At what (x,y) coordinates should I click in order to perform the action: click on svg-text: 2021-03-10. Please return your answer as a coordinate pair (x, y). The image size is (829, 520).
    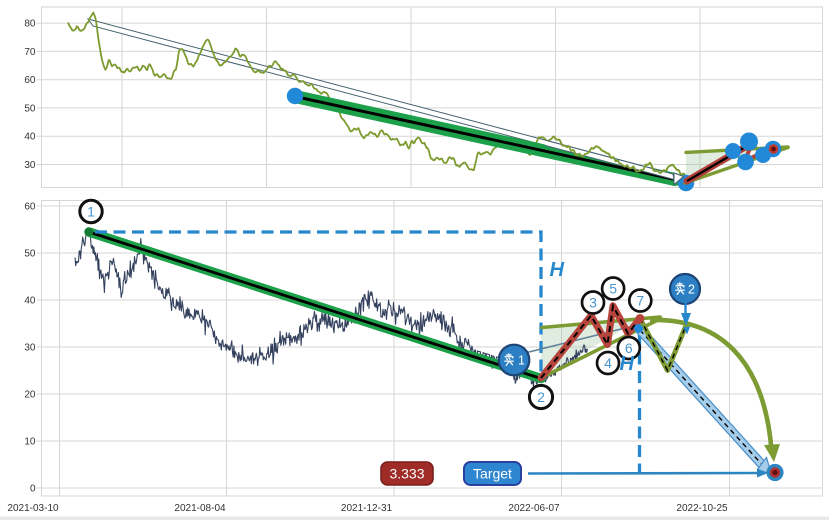
    Looking at the image, I should click on (33, 508).